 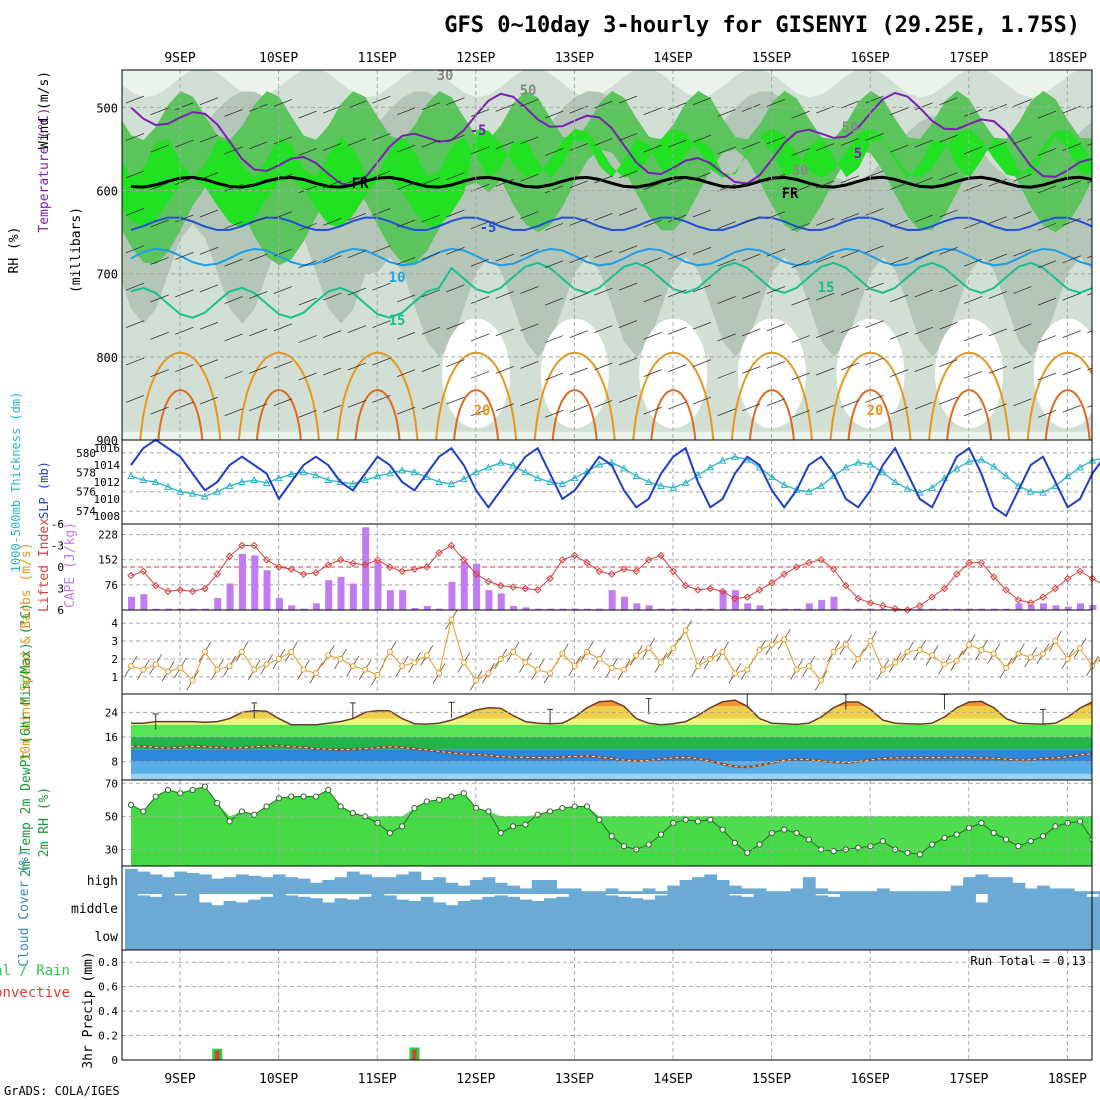 I want to click on cloud-axis-label: Cloud Cover (%), so click(x=24, y=907).